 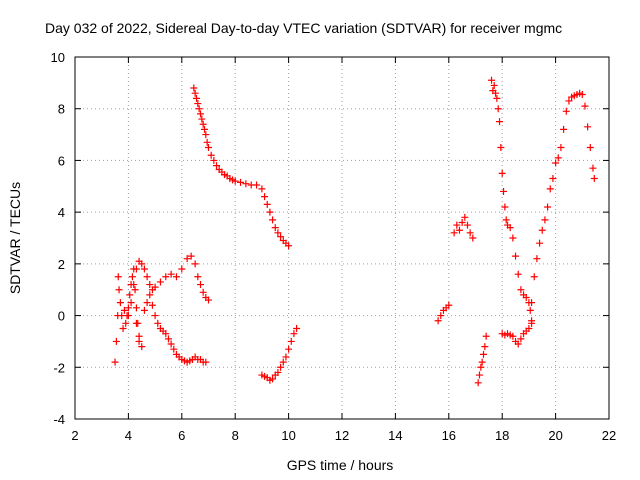 I want to click on x-tick-label: 22, so click(x=609, y=435).